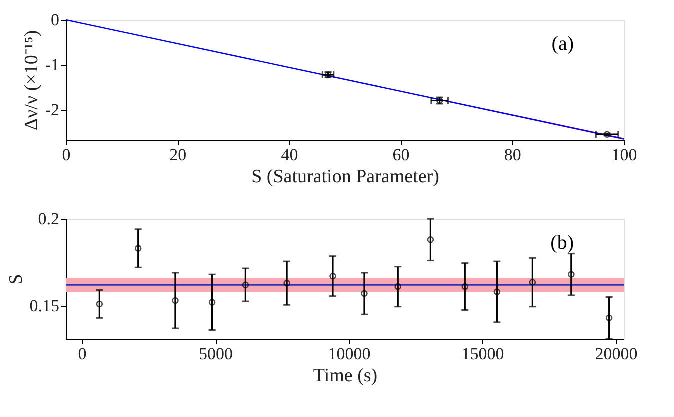 The height and width of the screenshot is (417, 674). Describe the element at coordinates (49, 219) in the screenshot. I see `y-tick-label: 0.2` at that location.